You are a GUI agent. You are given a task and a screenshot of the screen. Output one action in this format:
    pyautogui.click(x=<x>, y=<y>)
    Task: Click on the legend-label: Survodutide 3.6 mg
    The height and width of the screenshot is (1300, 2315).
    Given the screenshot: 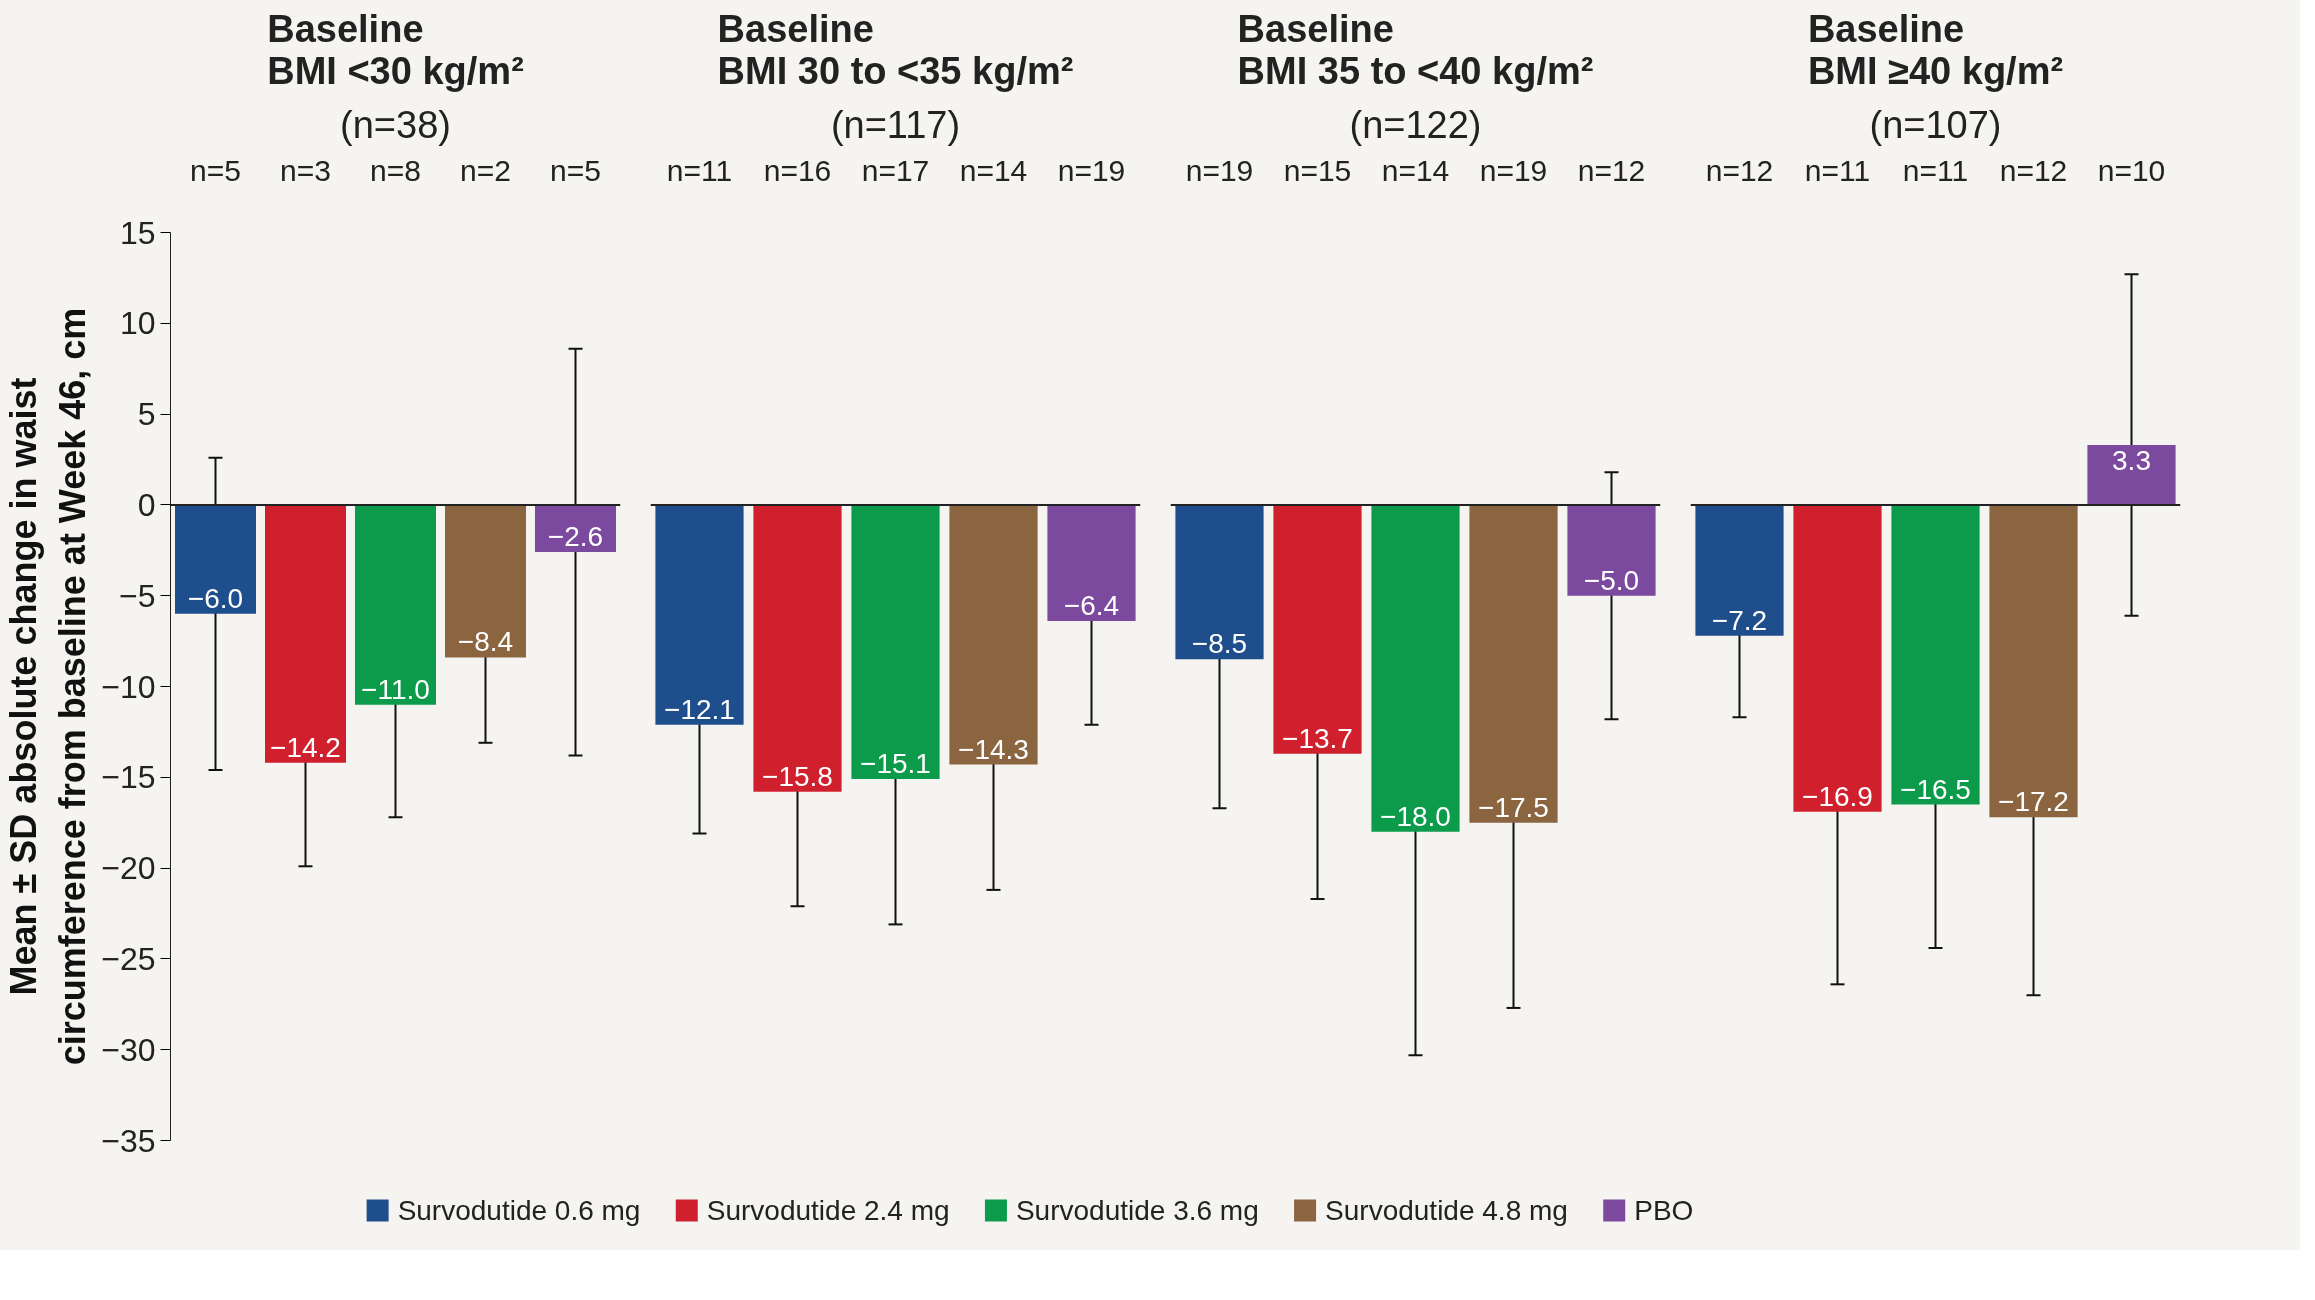 What is the action you would take?
    pyautogui.click(x=1137, y=1210)
    